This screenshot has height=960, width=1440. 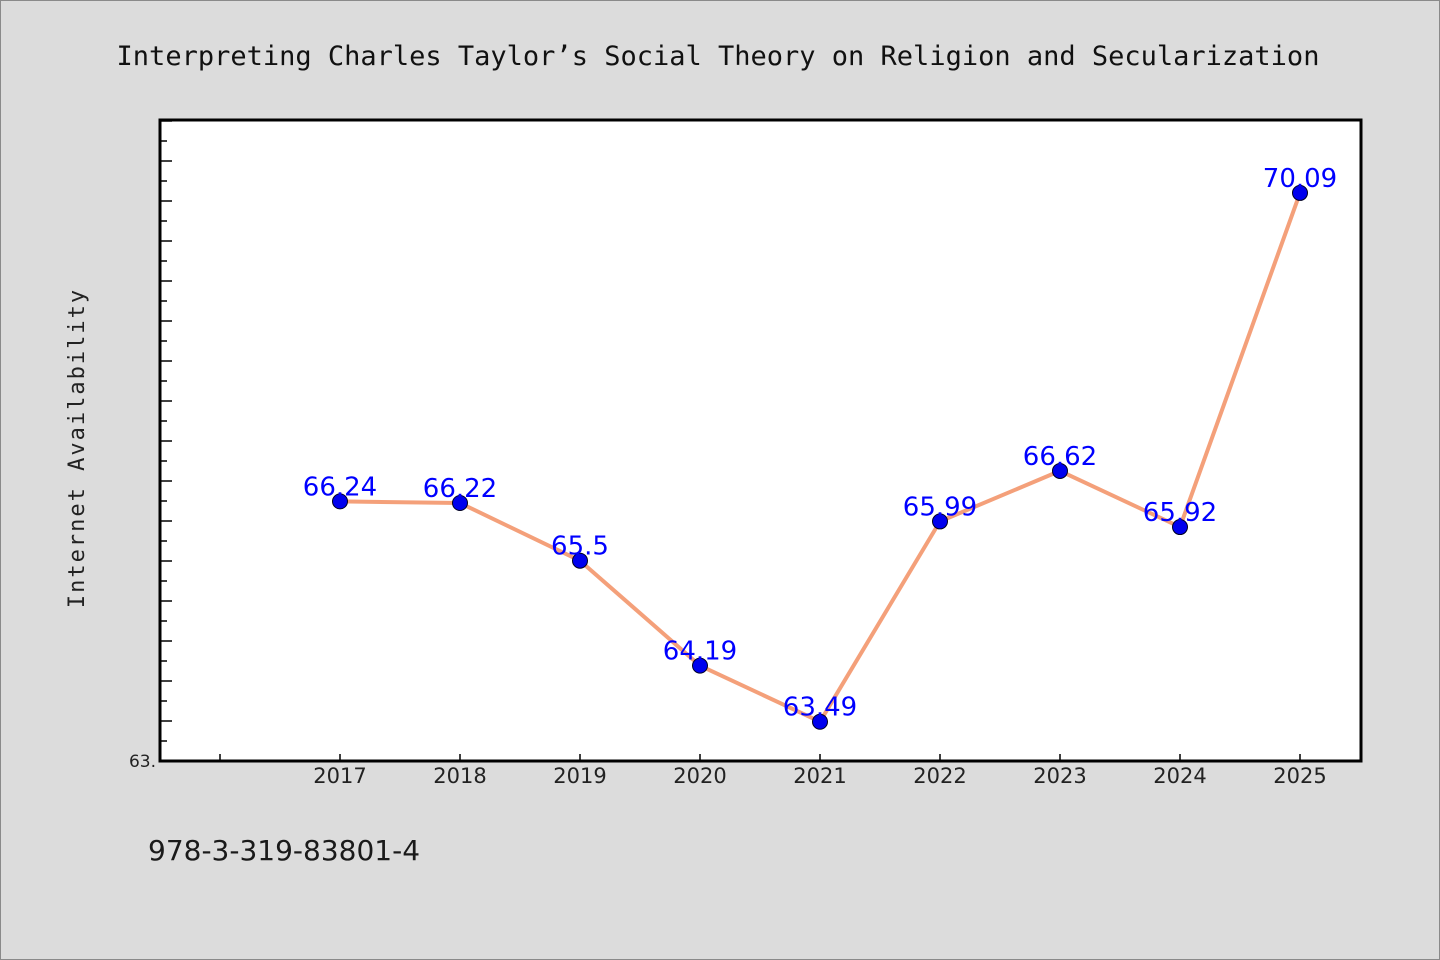 I want to click on x-tick-label: 2017, so click(x=339, y=776).